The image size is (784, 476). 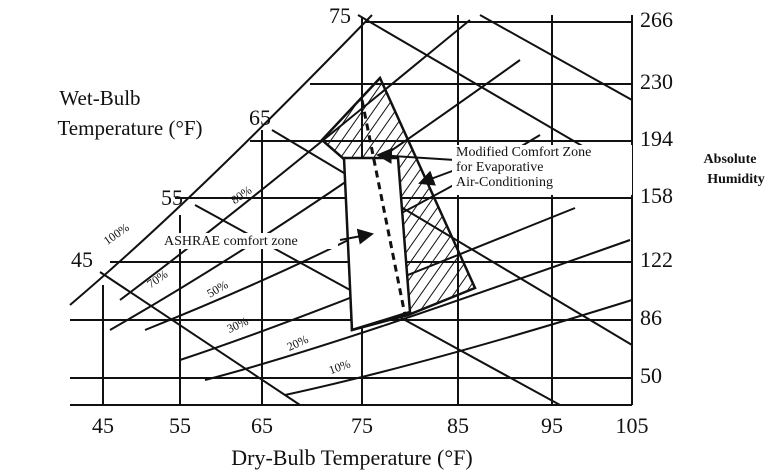 What do you see at coordinates (129, 128) in the screenshot?
I see `left-label: Temperature (°F)` at bounding box center [129, 128].